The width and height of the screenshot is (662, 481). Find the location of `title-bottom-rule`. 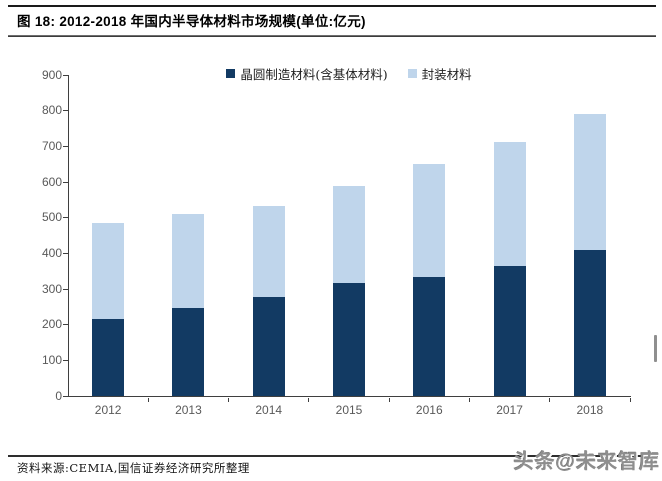

title-bottom-rule is located at coordinates (332, 36).